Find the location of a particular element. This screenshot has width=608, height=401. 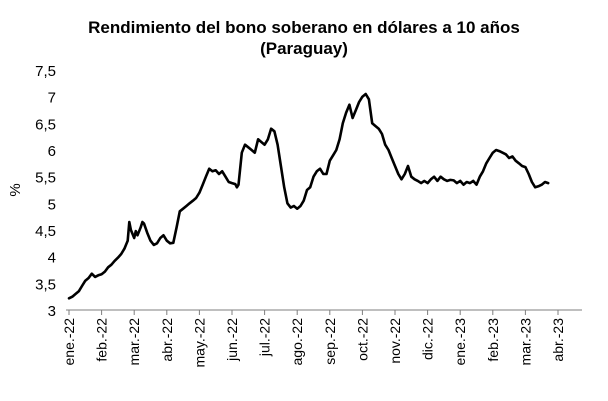

x-tick-label: ene.-23 is located at coordinates (460, 342).